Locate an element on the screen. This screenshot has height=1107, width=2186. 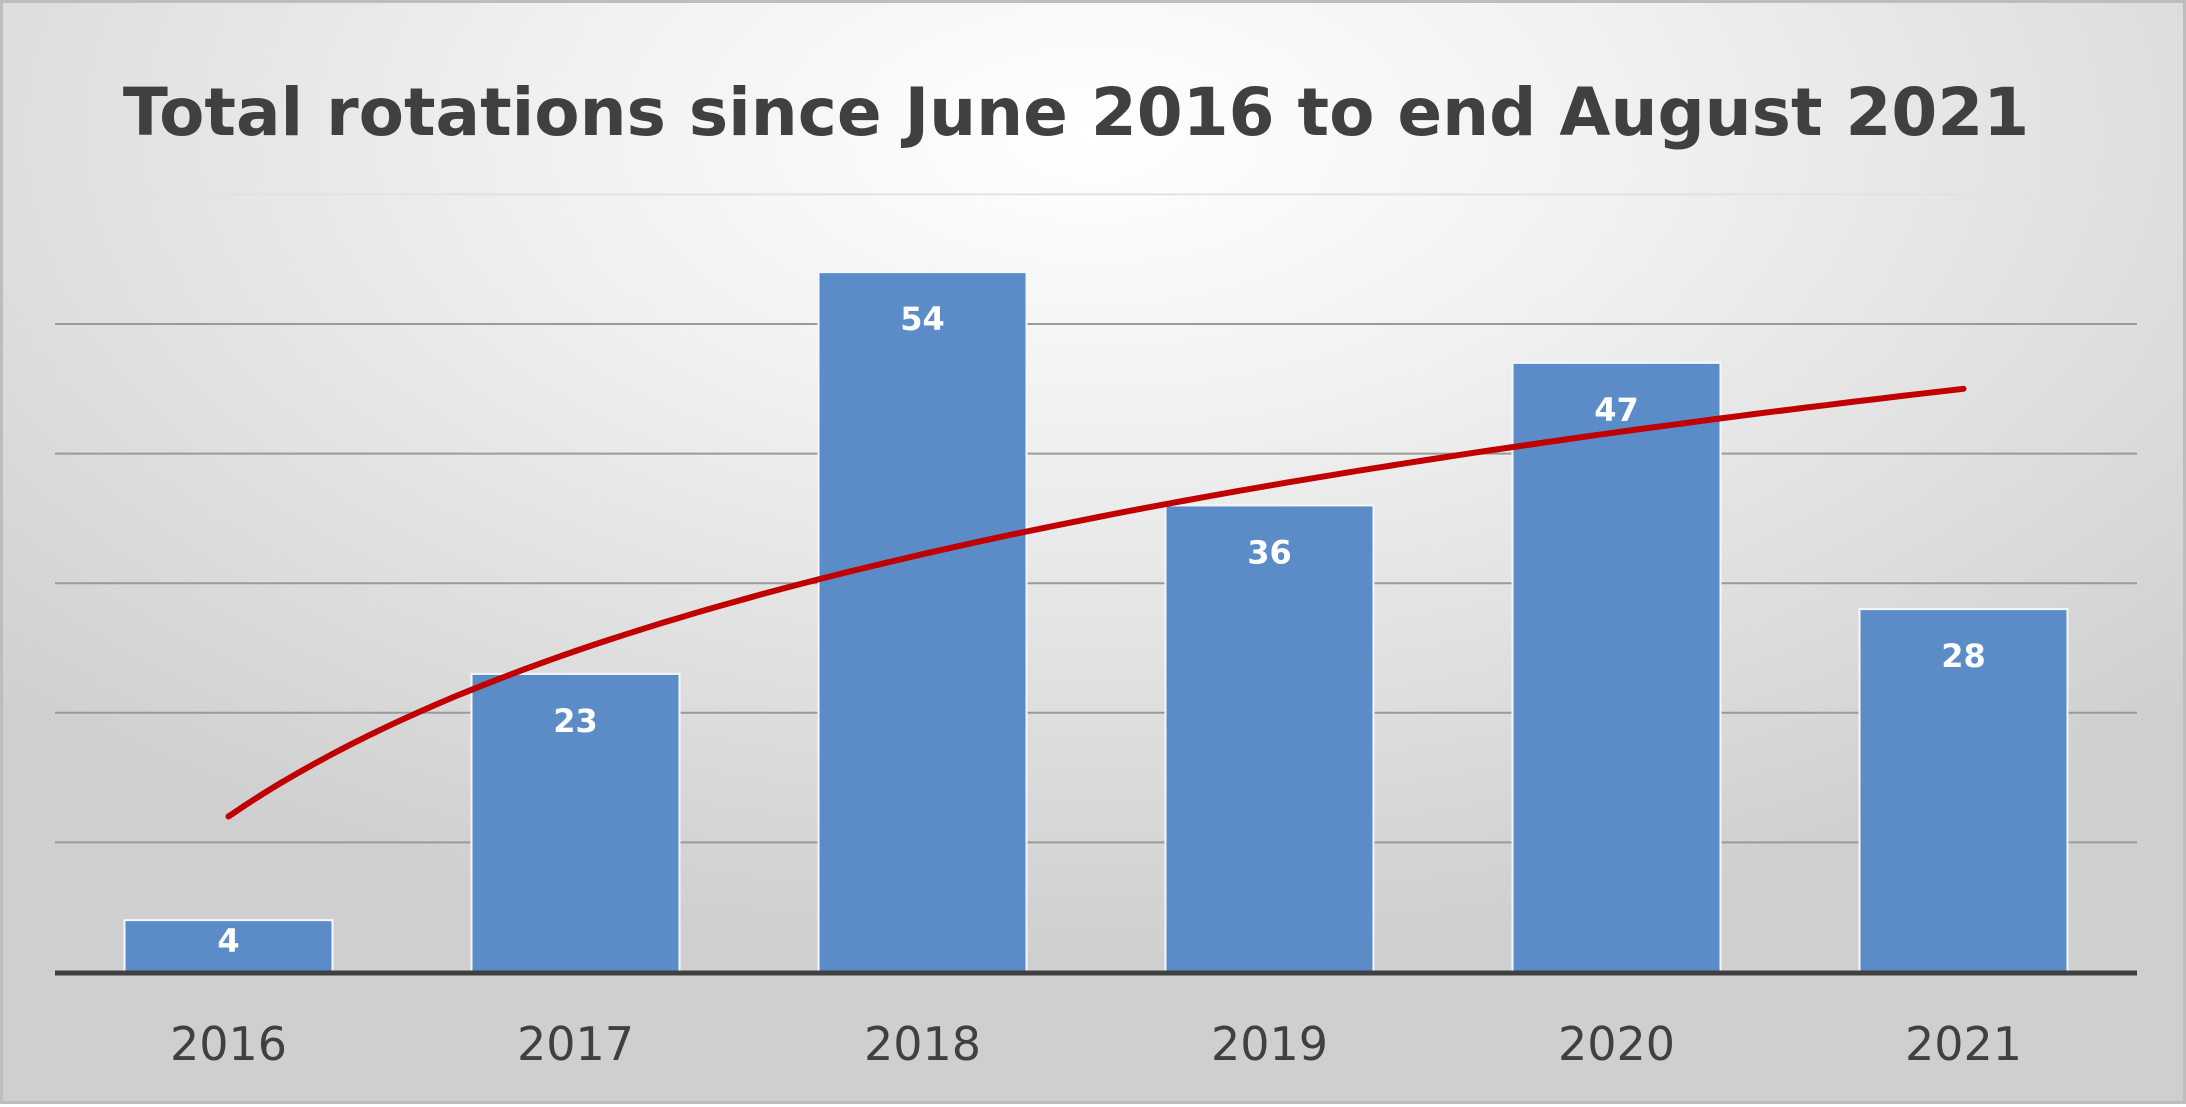
data-label-2018: 54 is located at coordinates (922, 319).